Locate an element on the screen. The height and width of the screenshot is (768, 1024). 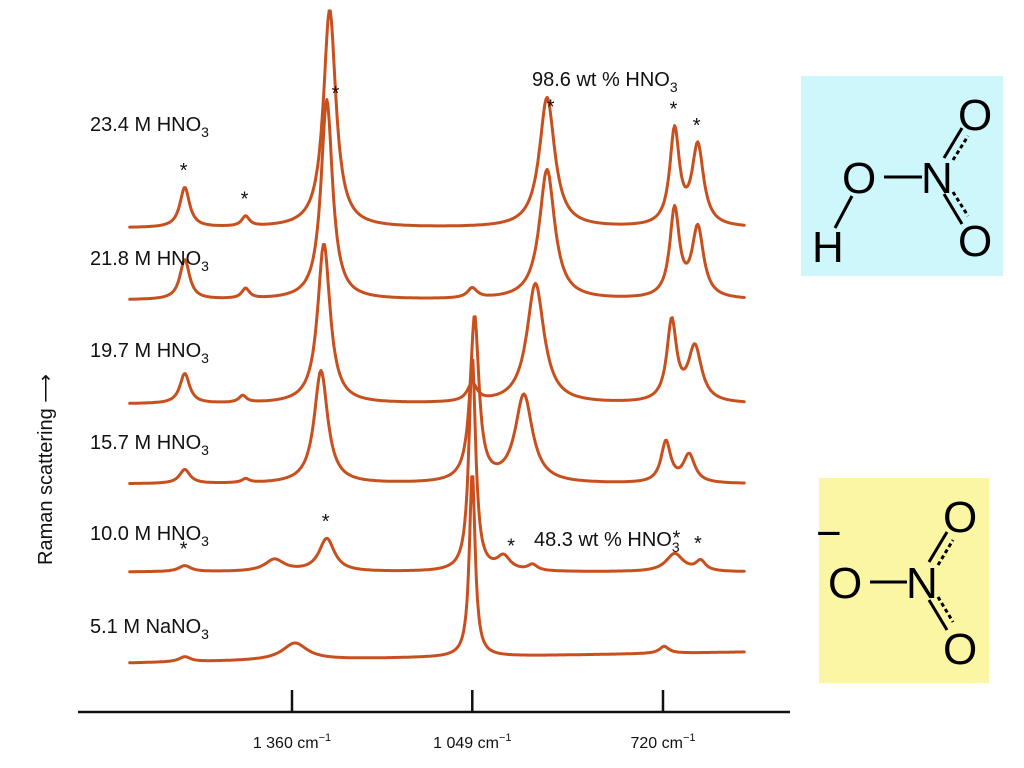
series-label-6: 23.4 M HNO3 is located at coordinates (149, 127).